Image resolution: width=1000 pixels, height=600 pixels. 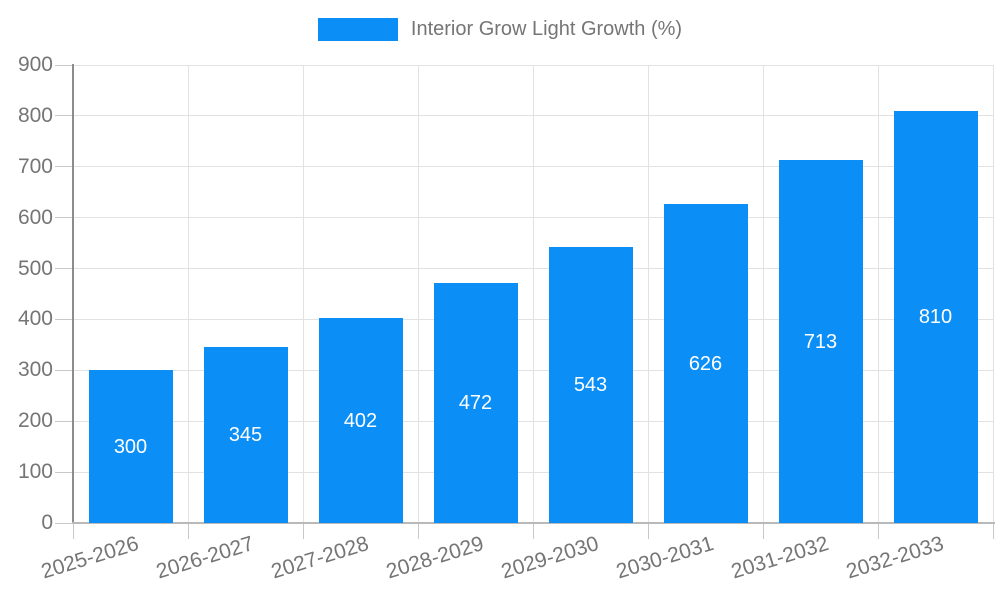 What do you see at coordinates (35, 64) in the screenshot?
I see `y-axis-tick-label: 900` at bounding box center [35, 64].